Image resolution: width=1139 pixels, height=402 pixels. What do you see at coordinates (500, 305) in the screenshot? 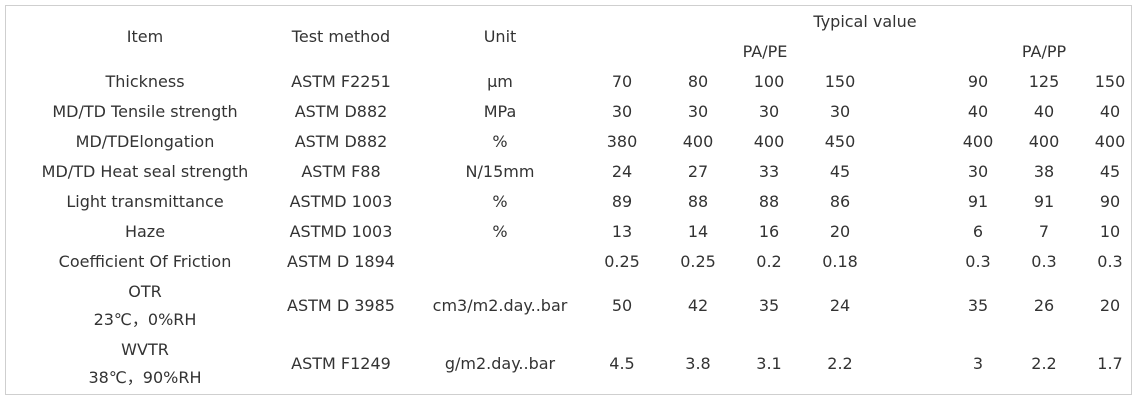
I see `row-unit: cm3/m2.day..bar` at bounding box center [500, 305].